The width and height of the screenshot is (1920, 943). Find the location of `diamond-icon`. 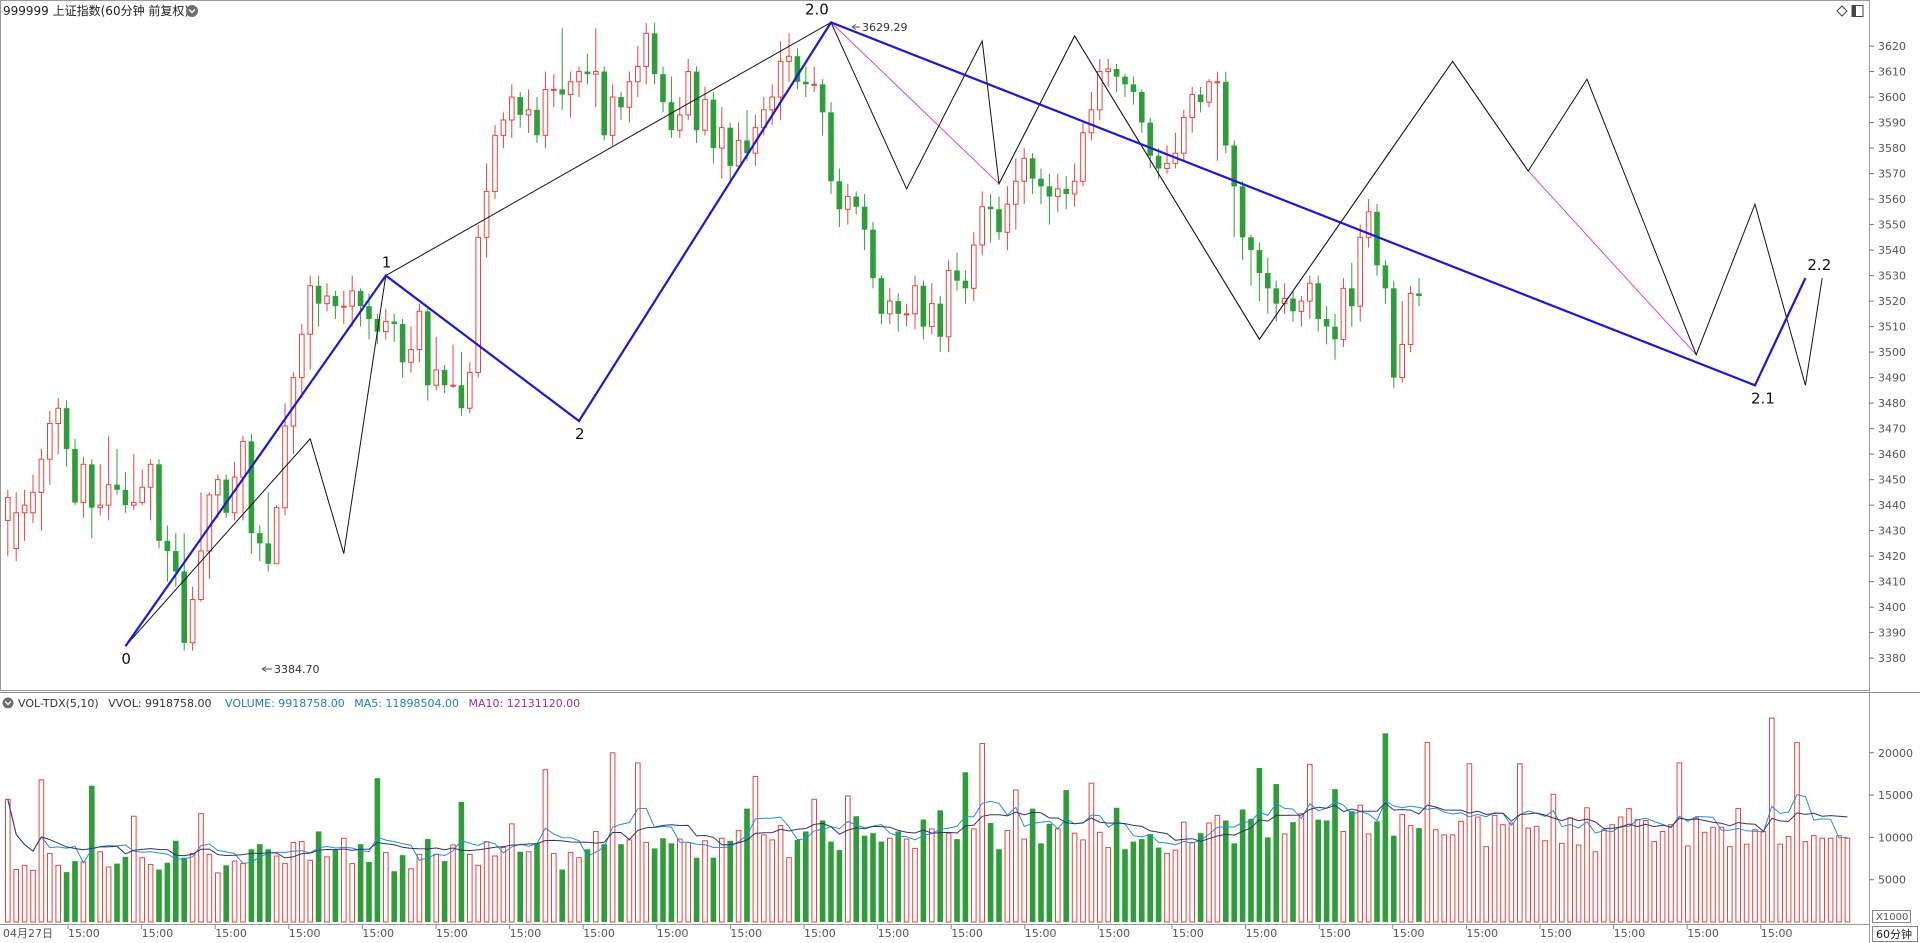

diamond-icon is located at coordinates (1842, 11).